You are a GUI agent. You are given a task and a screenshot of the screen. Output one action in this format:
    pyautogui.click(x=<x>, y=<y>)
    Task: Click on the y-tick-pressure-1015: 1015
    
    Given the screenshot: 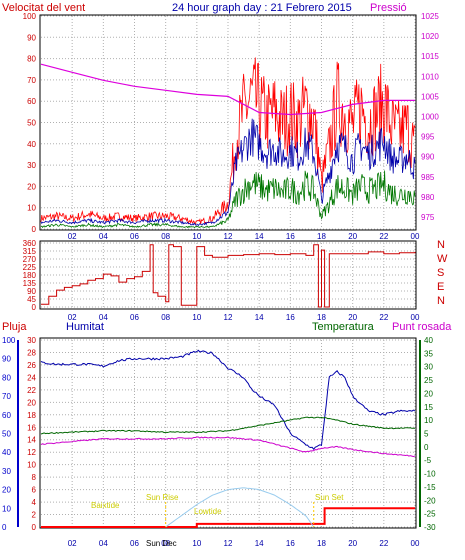 What is the action you would take?
    pyautogui.click(x=430, y=56)
    